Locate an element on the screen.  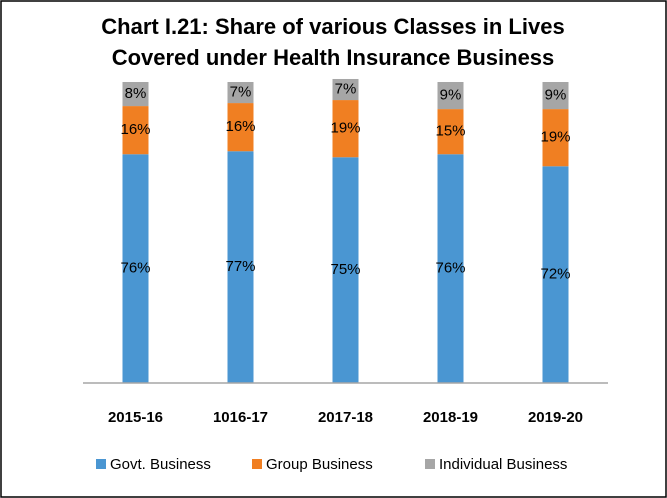
data-label: 75% is located at coordinates (345, 269).